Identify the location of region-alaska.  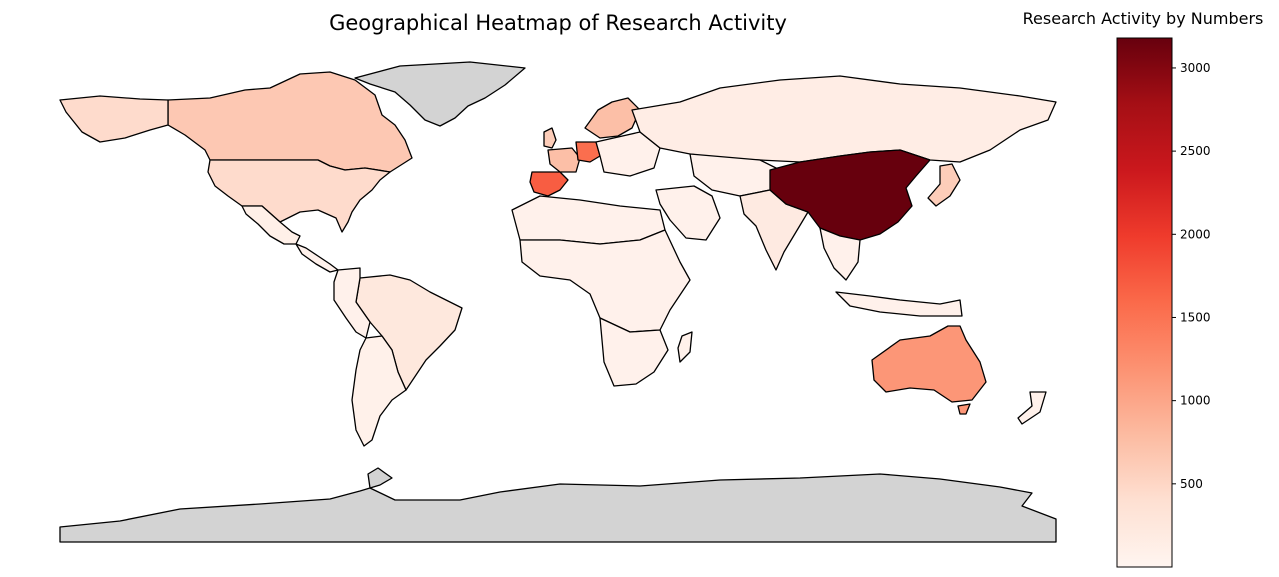
(114, 119).